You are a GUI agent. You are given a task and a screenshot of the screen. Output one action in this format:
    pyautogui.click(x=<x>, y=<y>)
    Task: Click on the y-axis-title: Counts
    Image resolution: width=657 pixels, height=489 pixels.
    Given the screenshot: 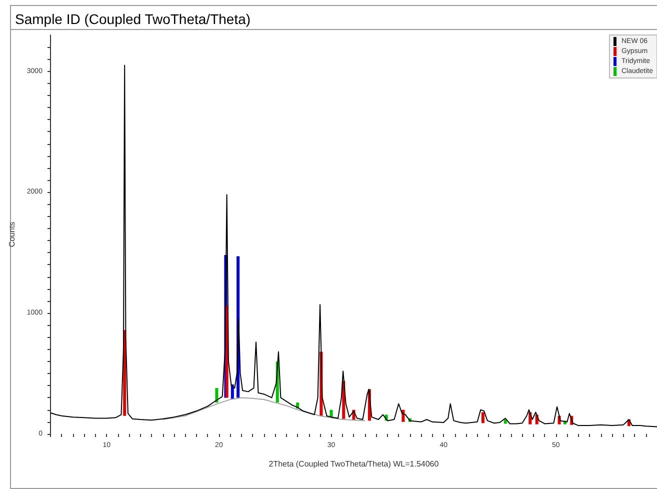 What is the action you would take?
    pyautogui.click(x=12, y=235)
    